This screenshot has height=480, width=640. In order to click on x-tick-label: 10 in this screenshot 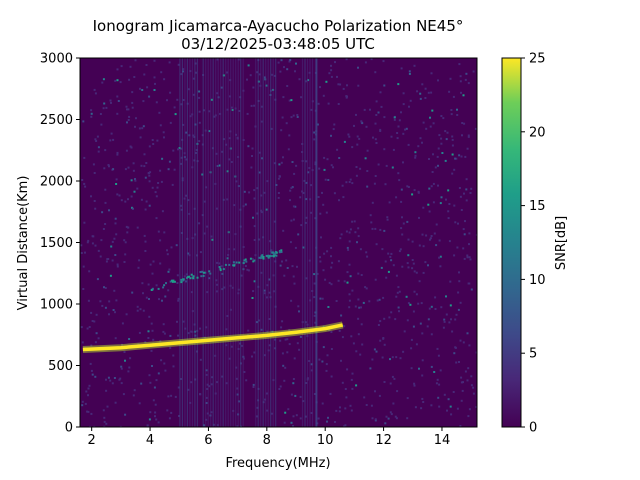, I will do `click(325, 440)`.